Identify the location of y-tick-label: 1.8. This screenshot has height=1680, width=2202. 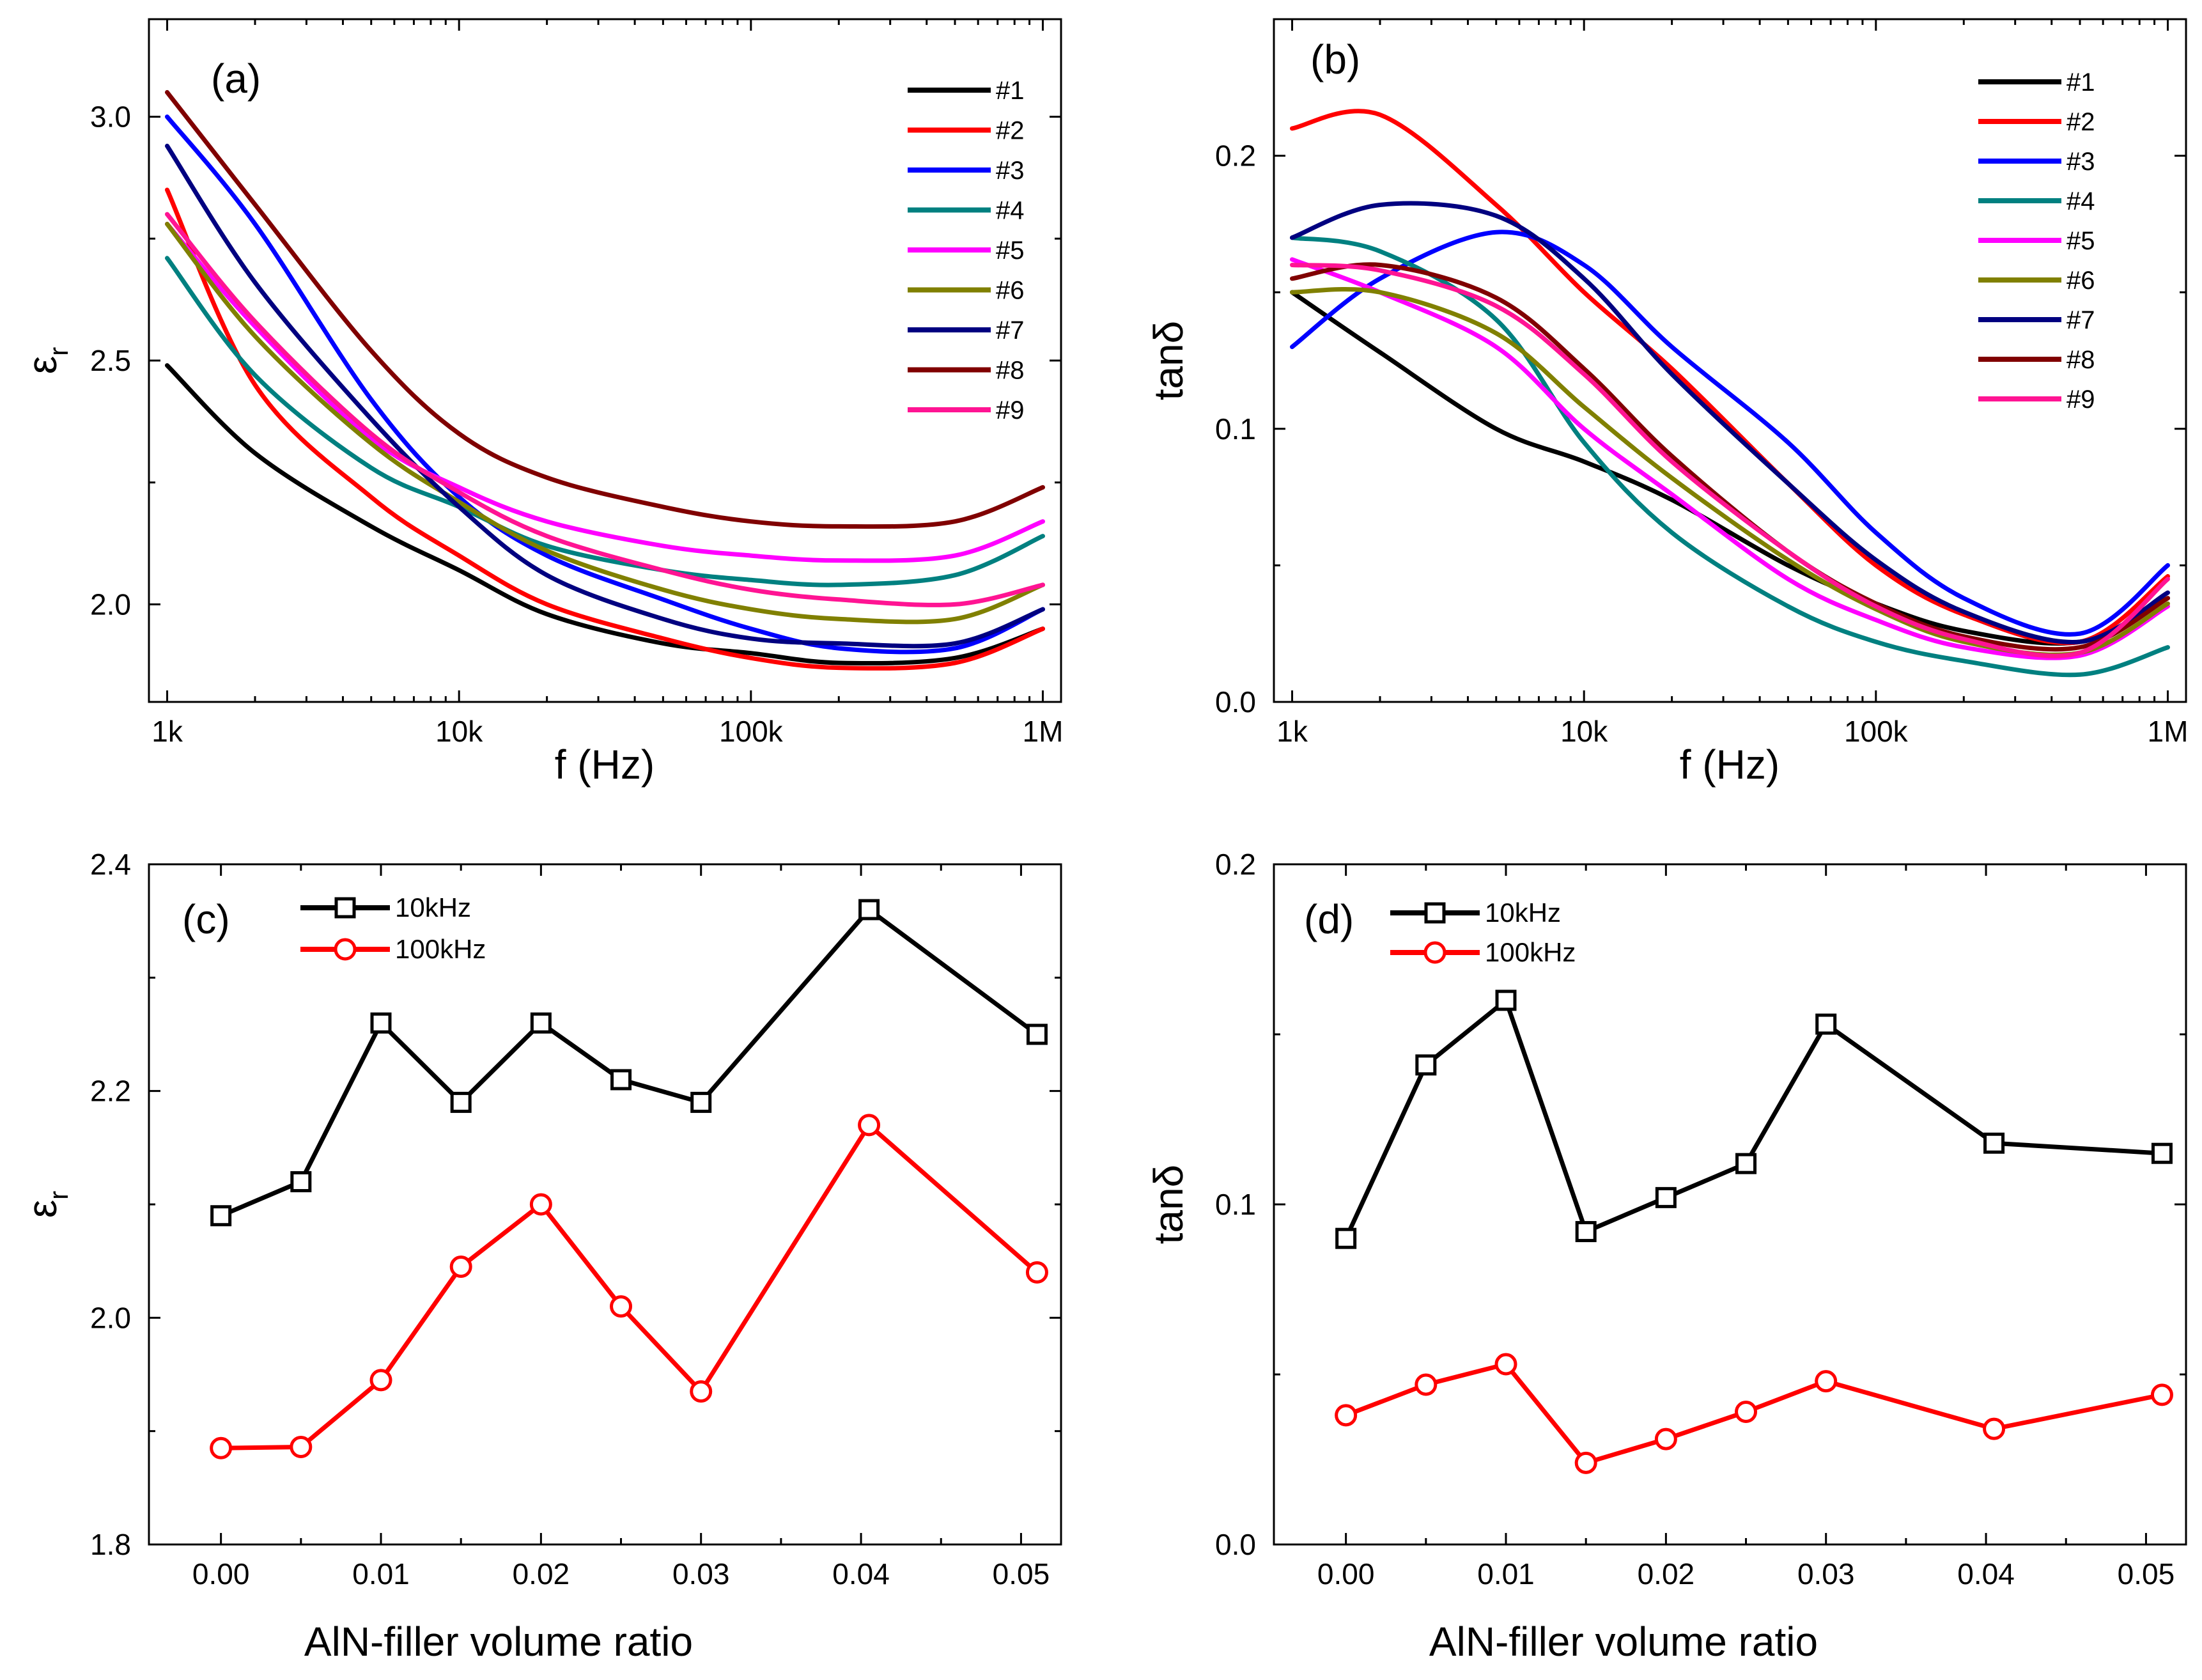
(111, 1544).